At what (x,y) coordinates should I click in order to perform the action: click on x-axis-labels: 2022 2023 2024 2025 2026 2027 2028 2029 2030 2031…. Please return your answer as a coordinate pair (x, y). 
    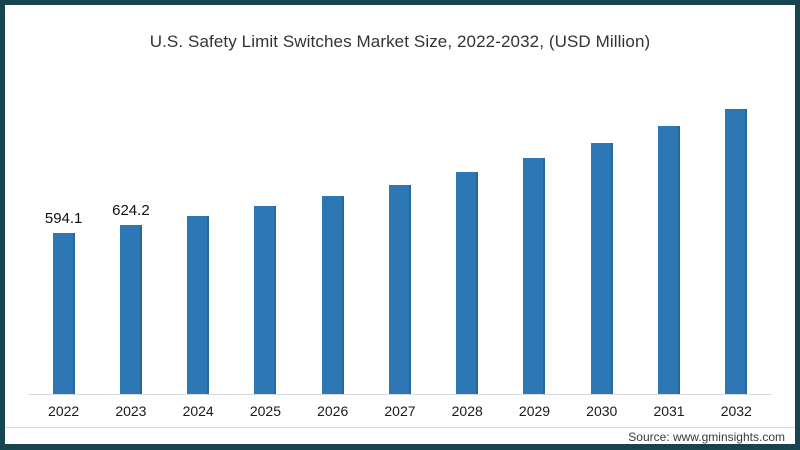
    Looking at the image, I should click on (400, 411).